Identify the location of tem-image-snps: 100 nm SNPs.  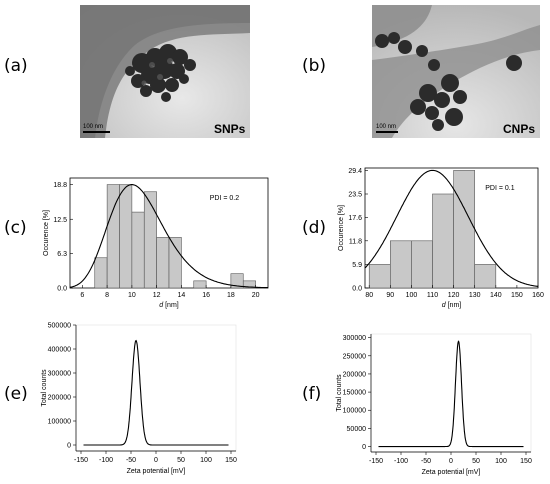
(165, 71).